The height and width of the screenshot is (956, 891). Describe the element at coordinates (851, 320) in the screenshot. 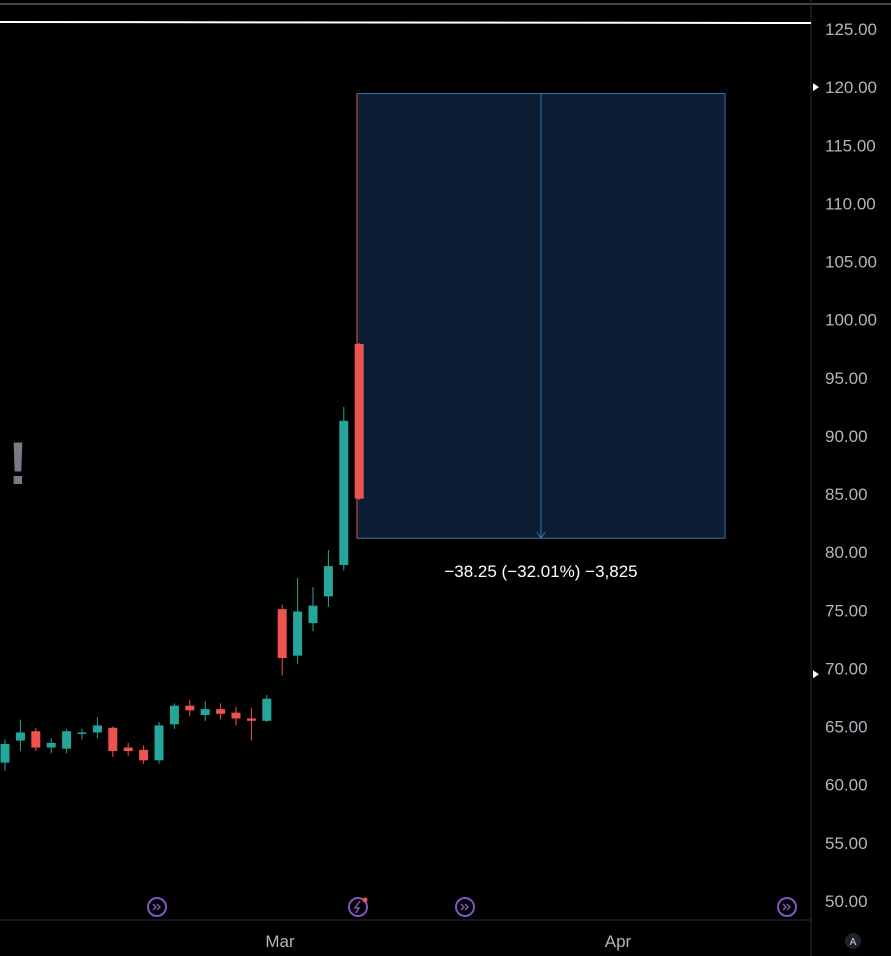

I see `price-tick-label: 100.00` at that location.